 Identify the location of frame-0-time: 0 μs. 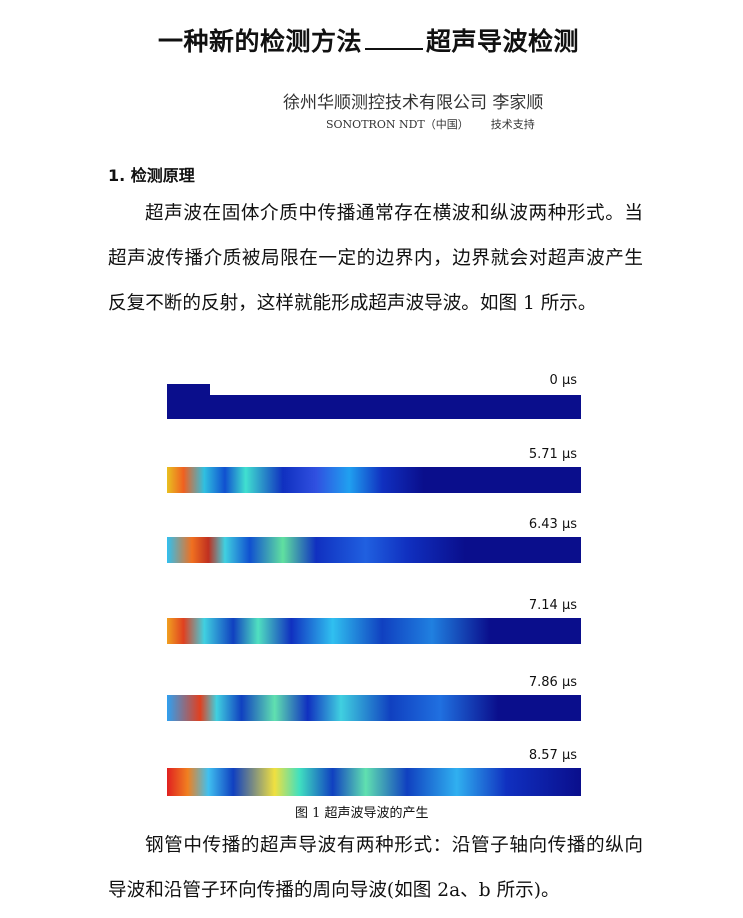
(563, 380).